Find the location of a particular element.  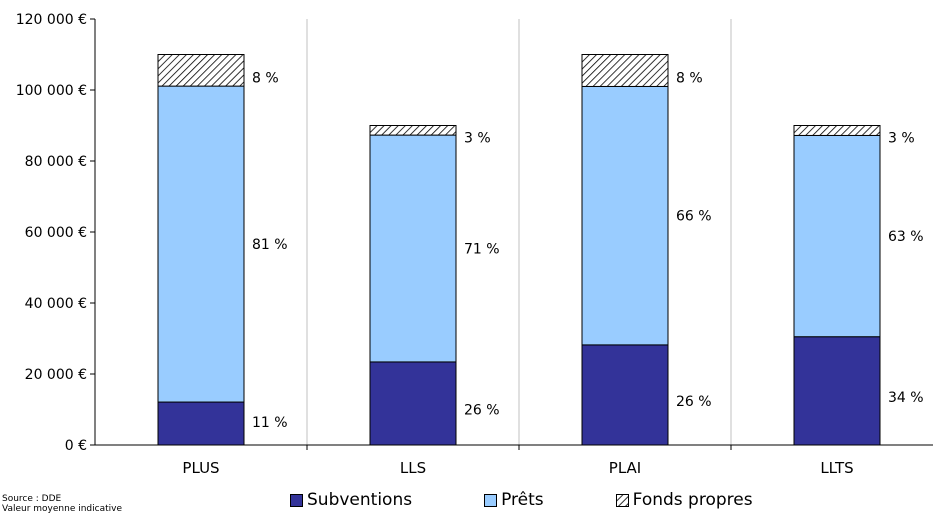

source-line: Source : DDE is located at coordinates (32, 499).